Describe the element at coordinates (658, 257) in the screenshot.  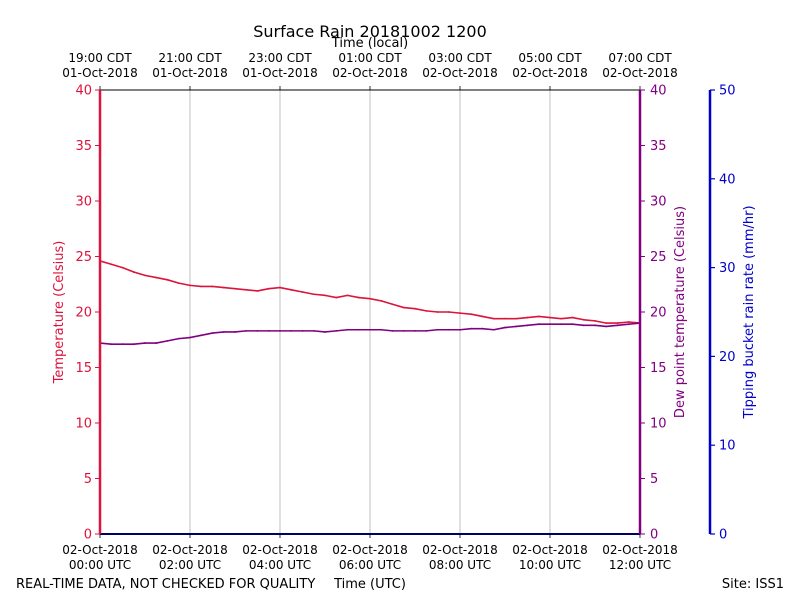
I see `y-tick-label-right: 25` at that location.